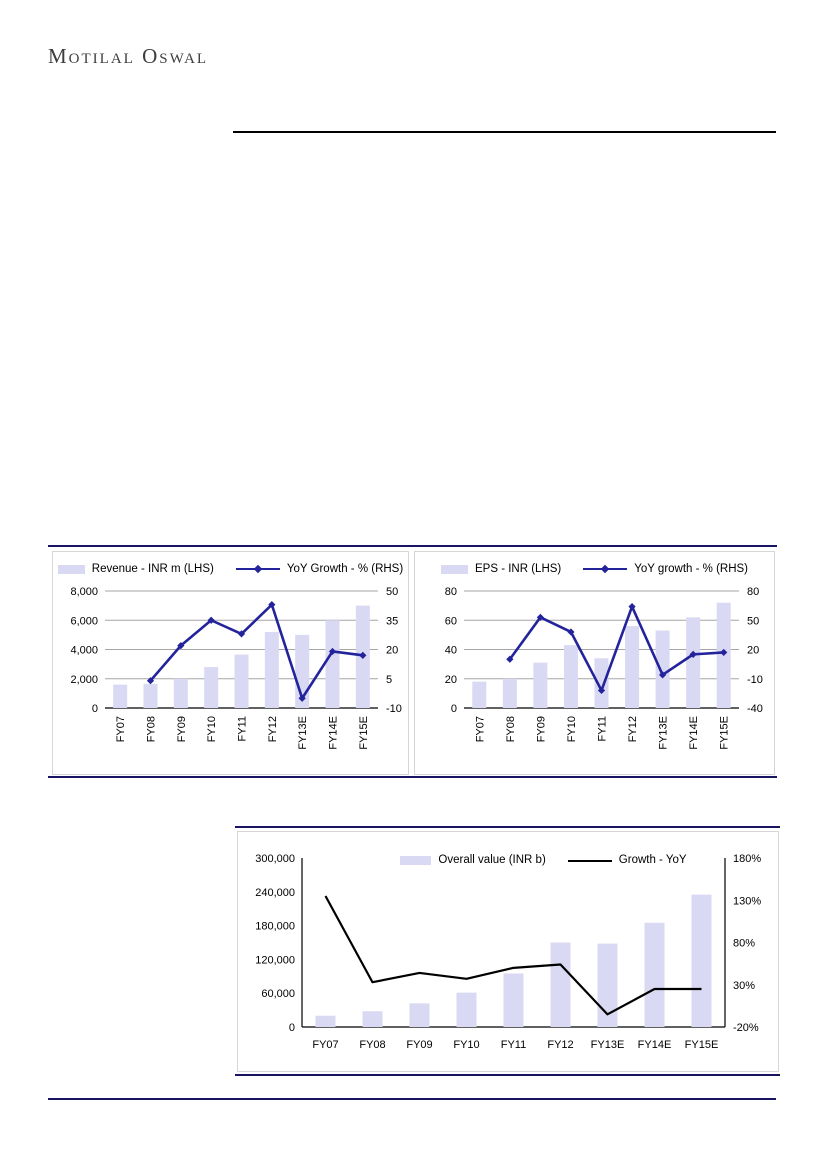 This screenshot has width=826, height=1169. Describe the element at coordinates (746, 1028) in the screenshot. I see `svg-text: -20%` at that location.